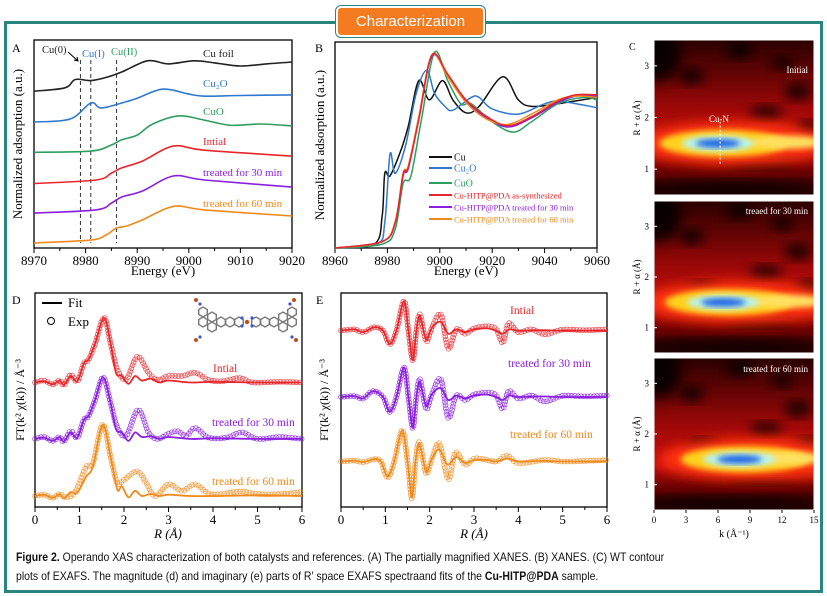 The image size is (827, 596). What do you see at coordinates (214, 142) in the screenshot?
I see `series-label: Intial` at bounding box center [214, 142].